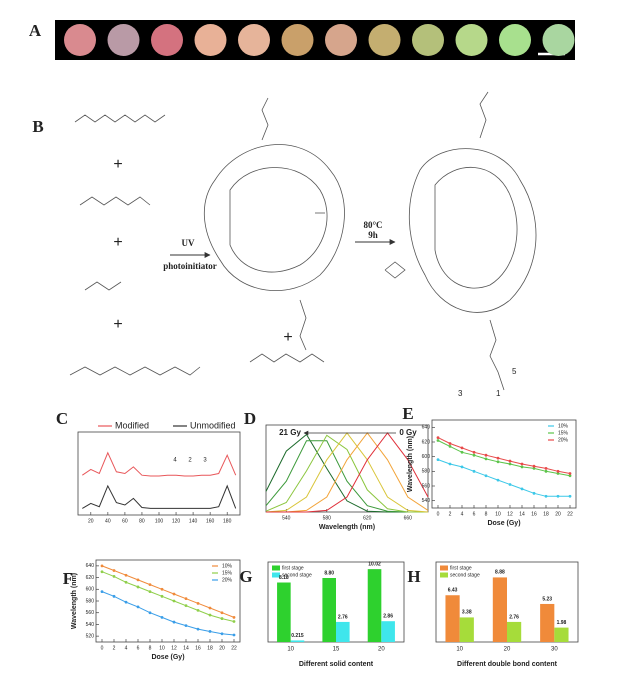 This screenshot has width=618, height=695. Describe the element at coordinates (408, 432) in the screenshot. I see `annotation: 0 Gy` at that location.